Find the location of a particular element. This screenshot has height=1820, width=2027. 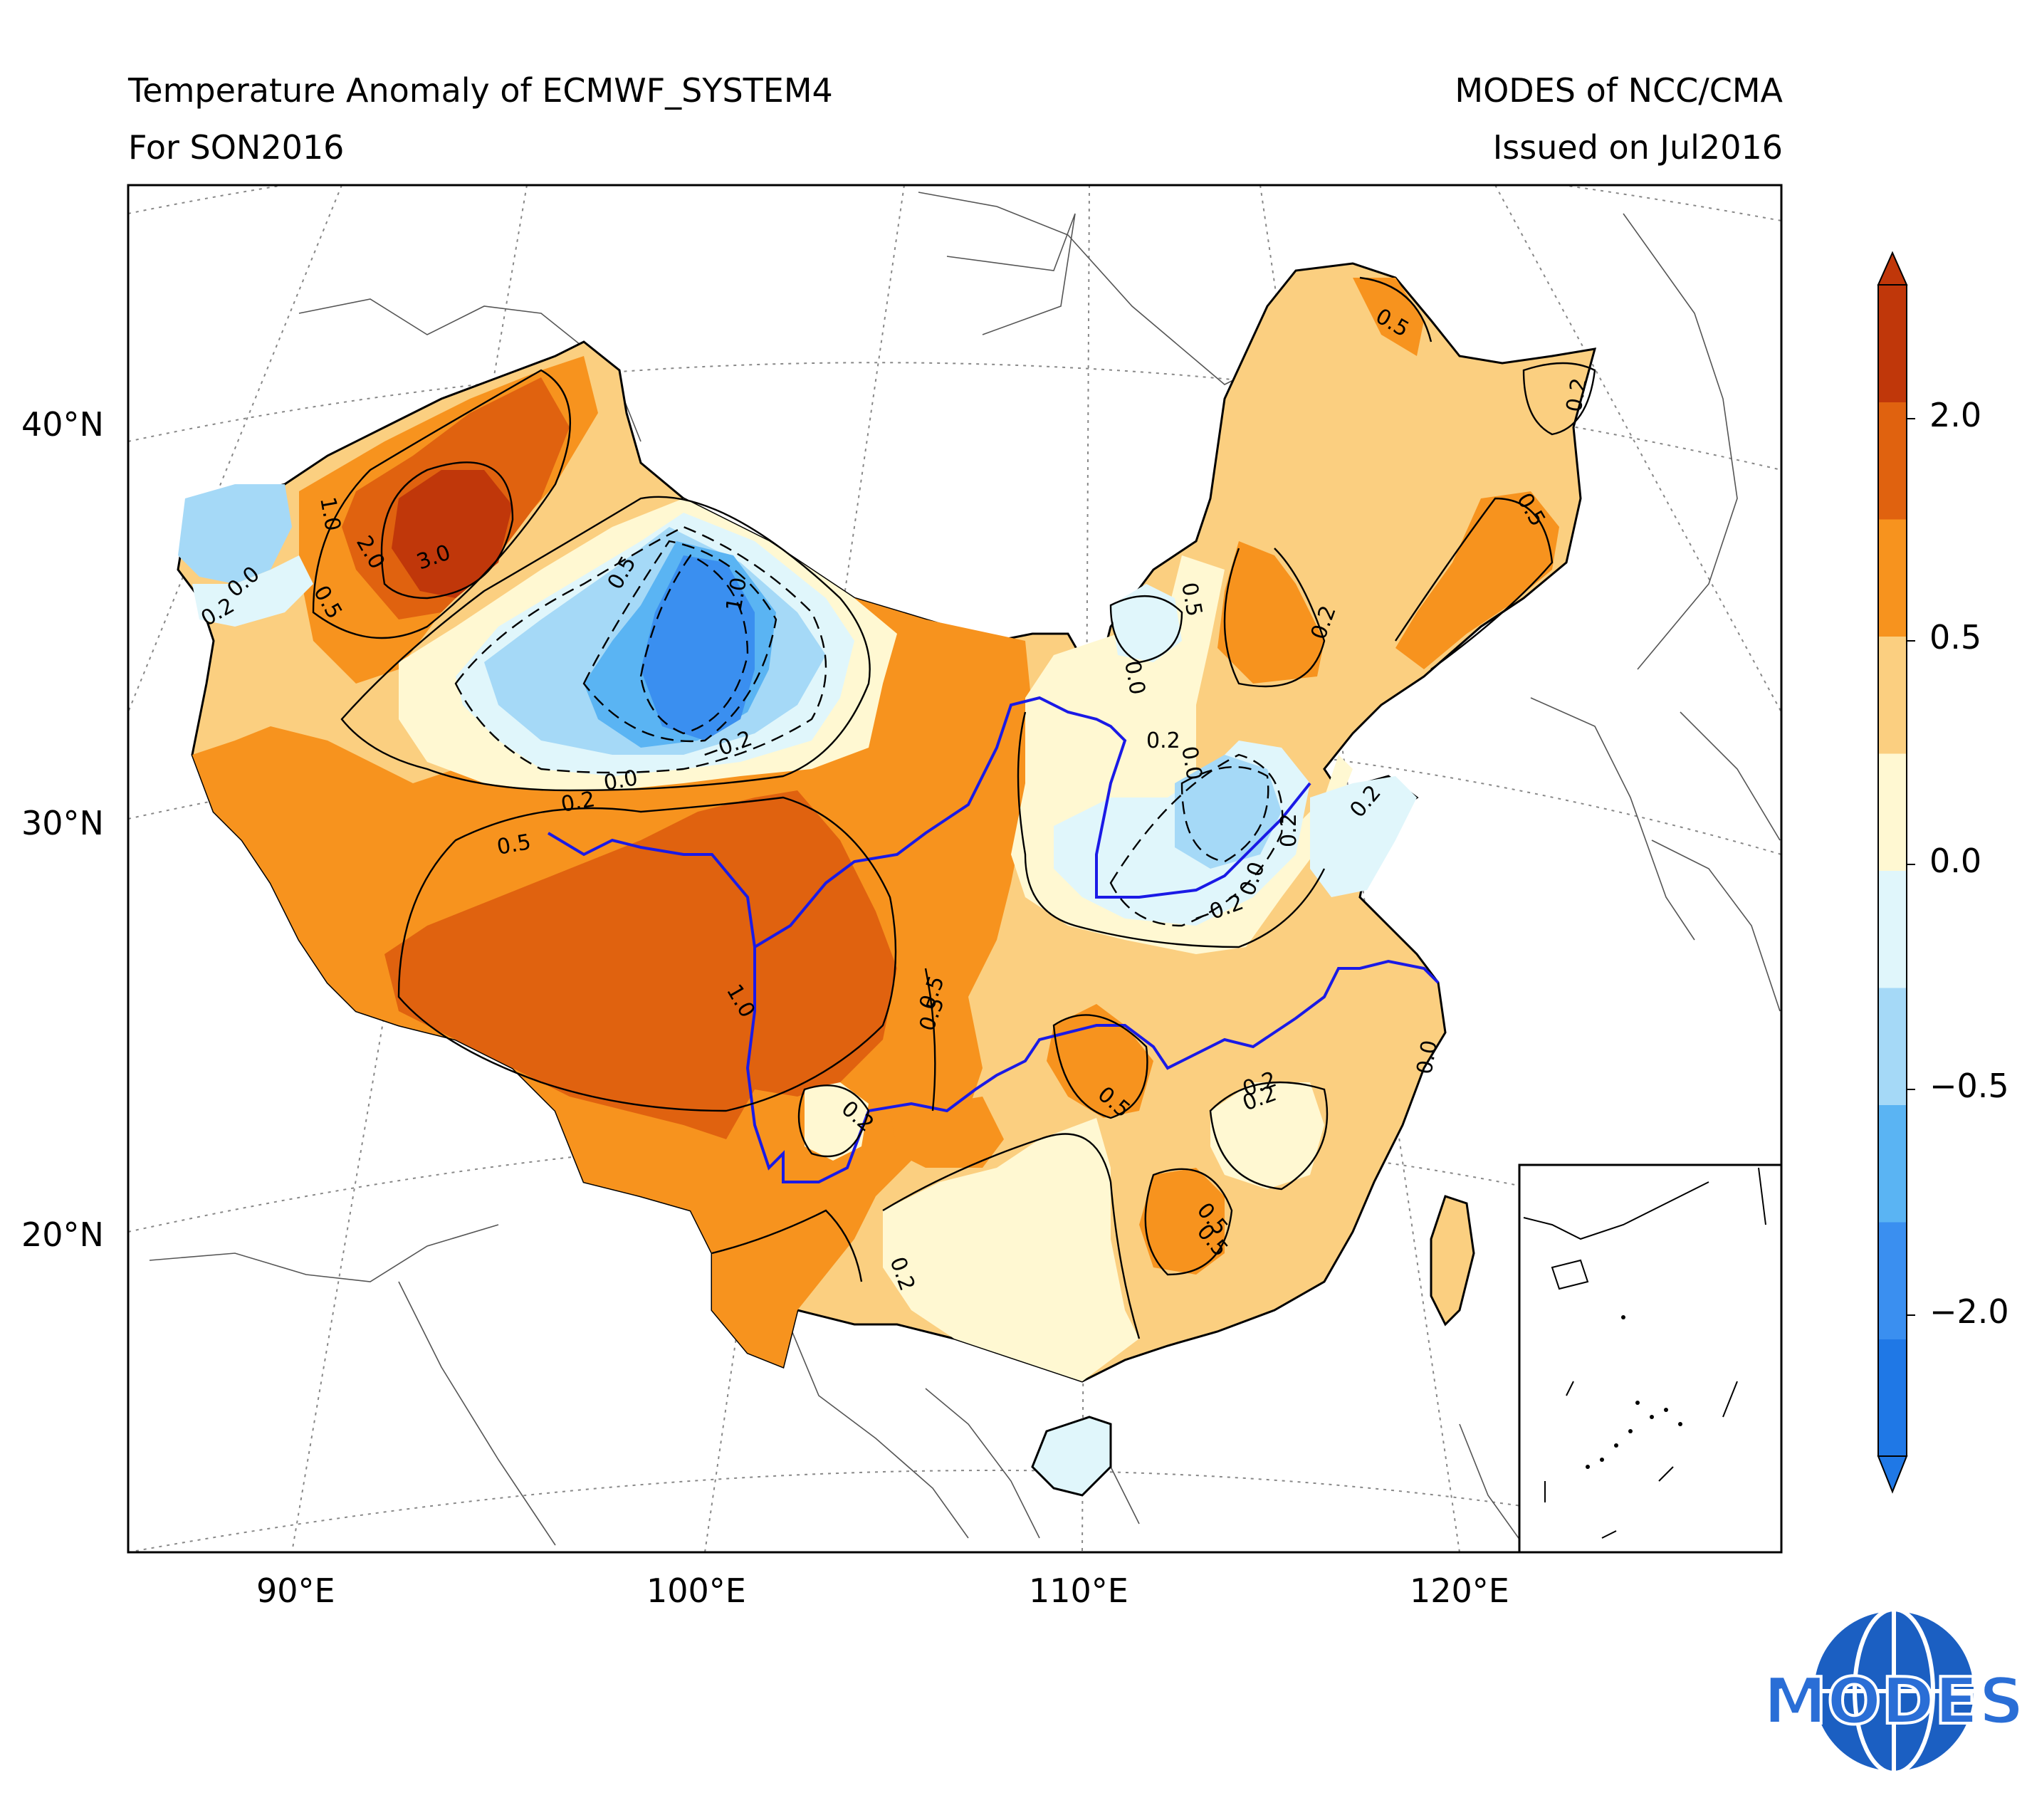

taiwan-island is located at coordinates (1452, 1261).